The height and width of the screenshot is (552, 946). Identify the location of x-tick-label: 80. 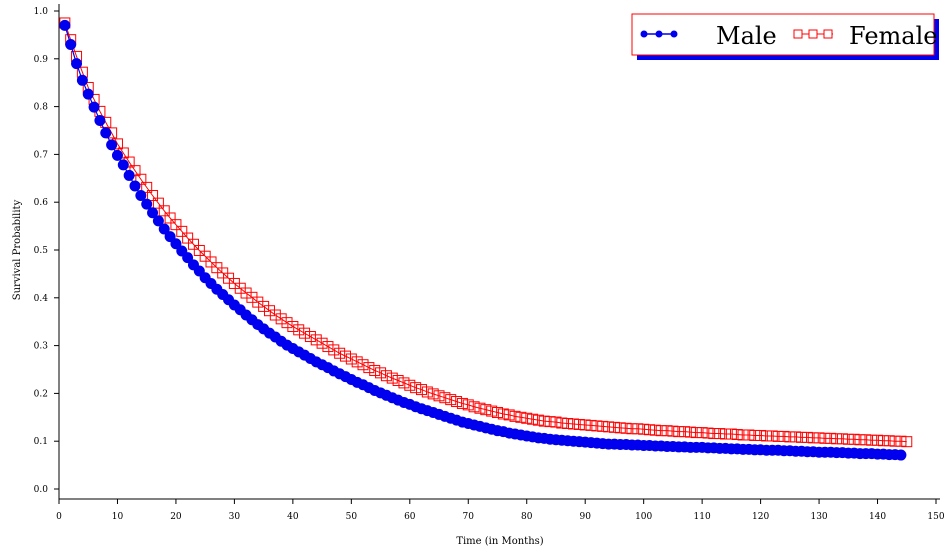
(527, 517).